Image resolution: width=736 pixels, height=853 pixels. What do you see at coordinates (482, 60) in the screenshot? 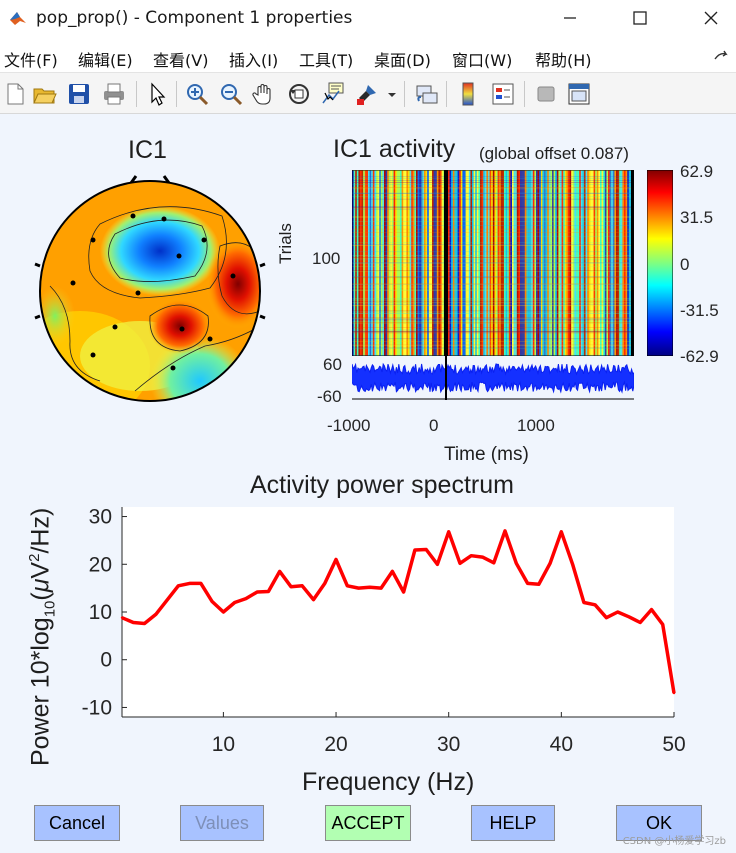
I see `menu-window: 窗口(W)` at bounding box center [482, 60].